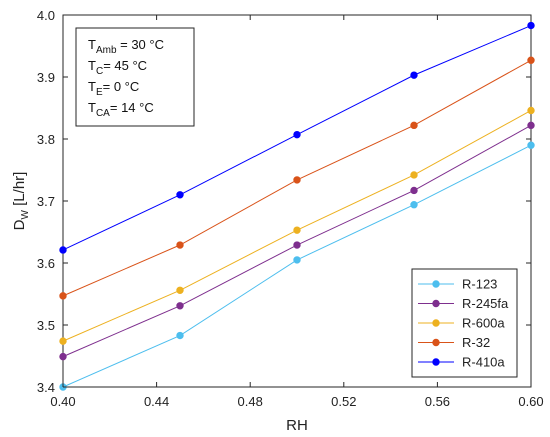 This screenshot has height=437, width=550. I want to click on annotation-value: = 45 °C, so click(125, 65).